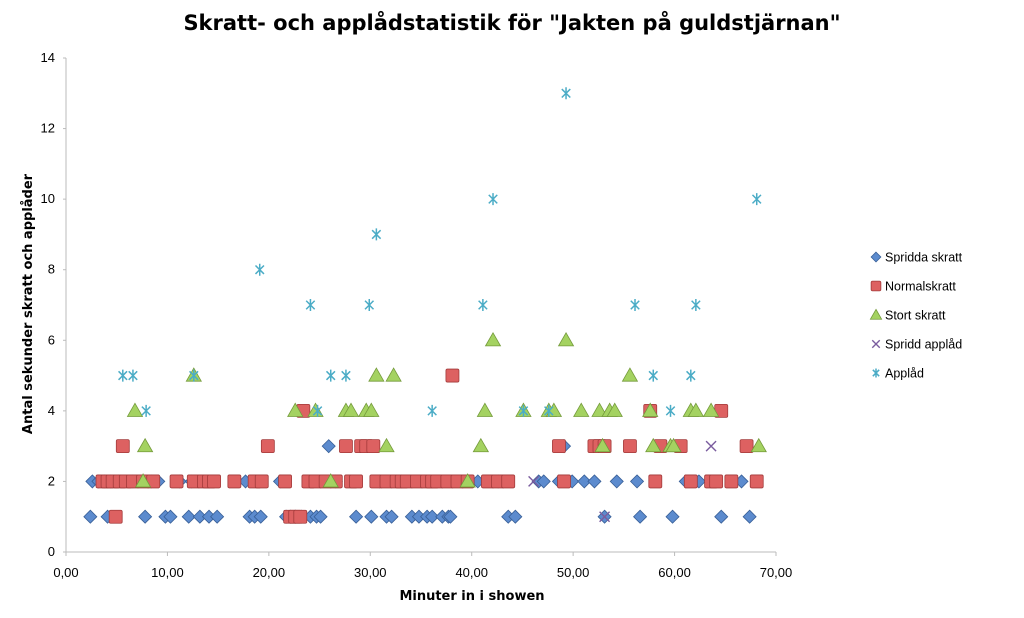  I want to click on x-tick-label: 40,00, so click(471, 572).